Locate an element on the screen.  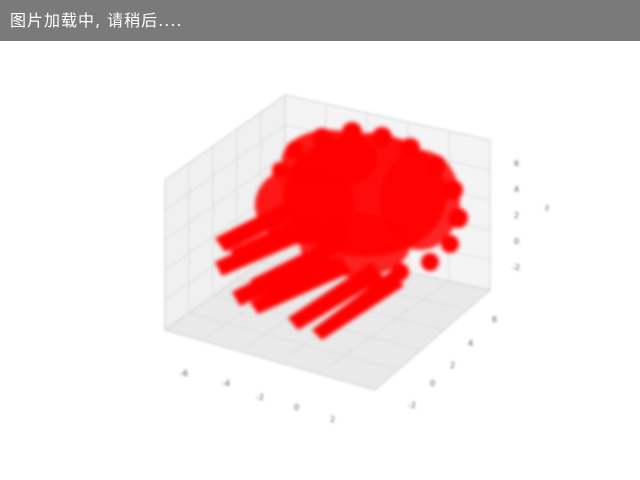
y-tick-2: 2 is located at coordinates (452, 365).